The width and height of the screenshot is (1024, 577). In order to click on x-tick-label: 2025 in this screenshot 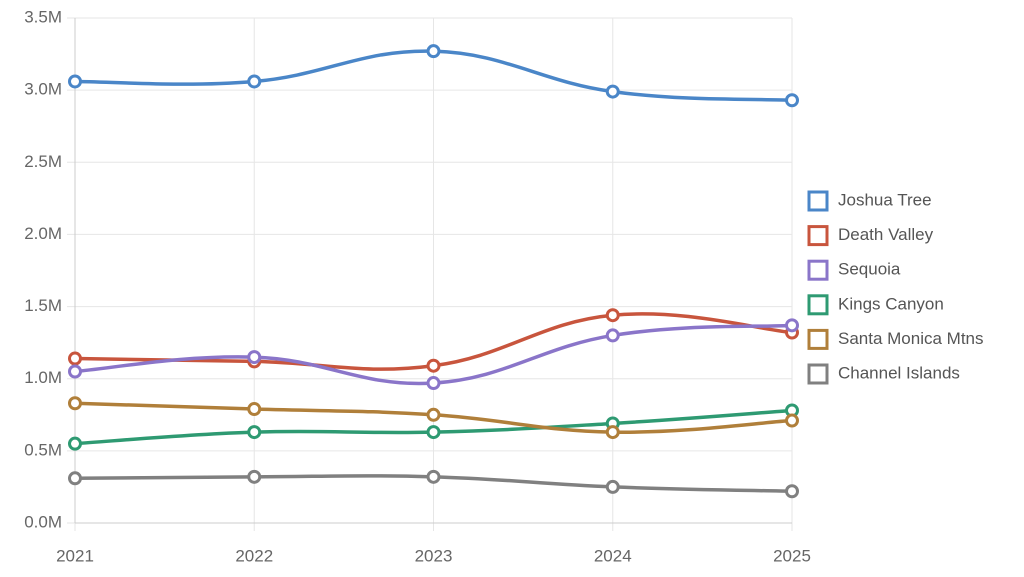, I will do `click(792, 555)`.